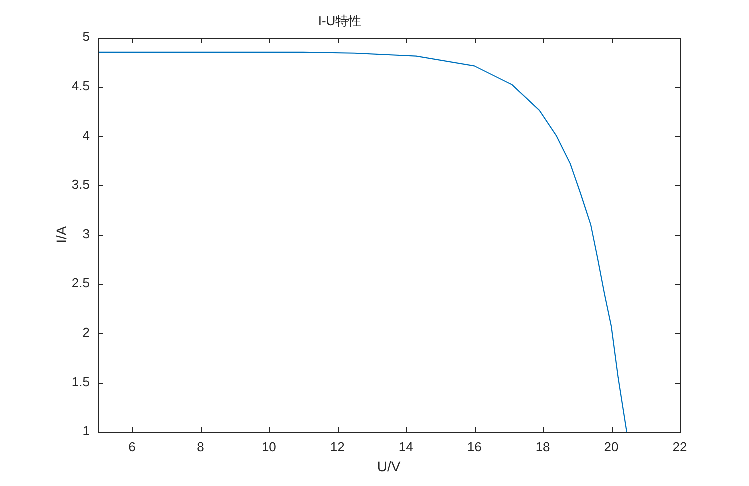 Image resolution: width=749 pixels, height=486 pixels. I want to click on x-tick-label: 8, so click(200, 446).